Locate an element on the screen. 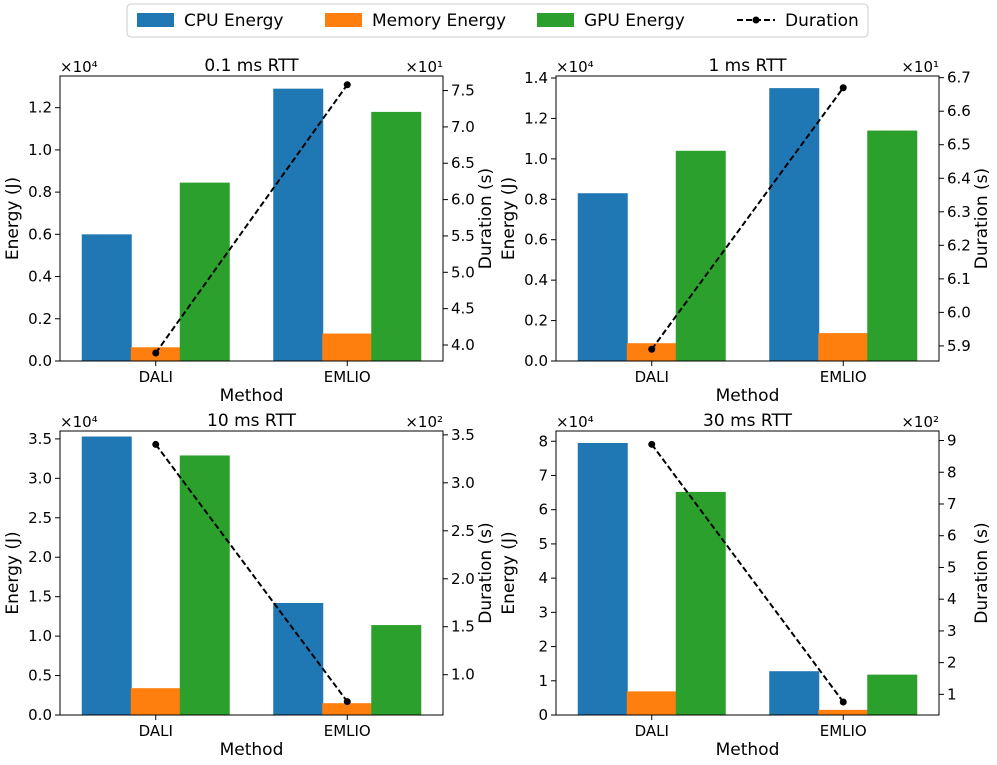 Image resolution: width=997 pixels, height=765 pixels. y2-tick-label: 6.3 is located at coordinates (959, 212).